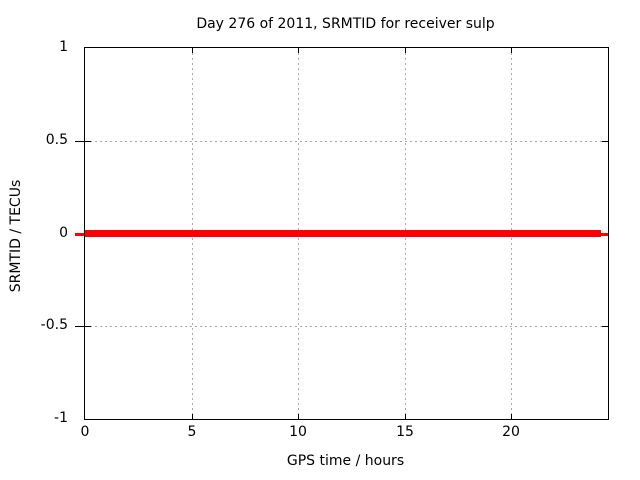  I want to click on x-axis-label: GPS time / hours, so click(345, 461).